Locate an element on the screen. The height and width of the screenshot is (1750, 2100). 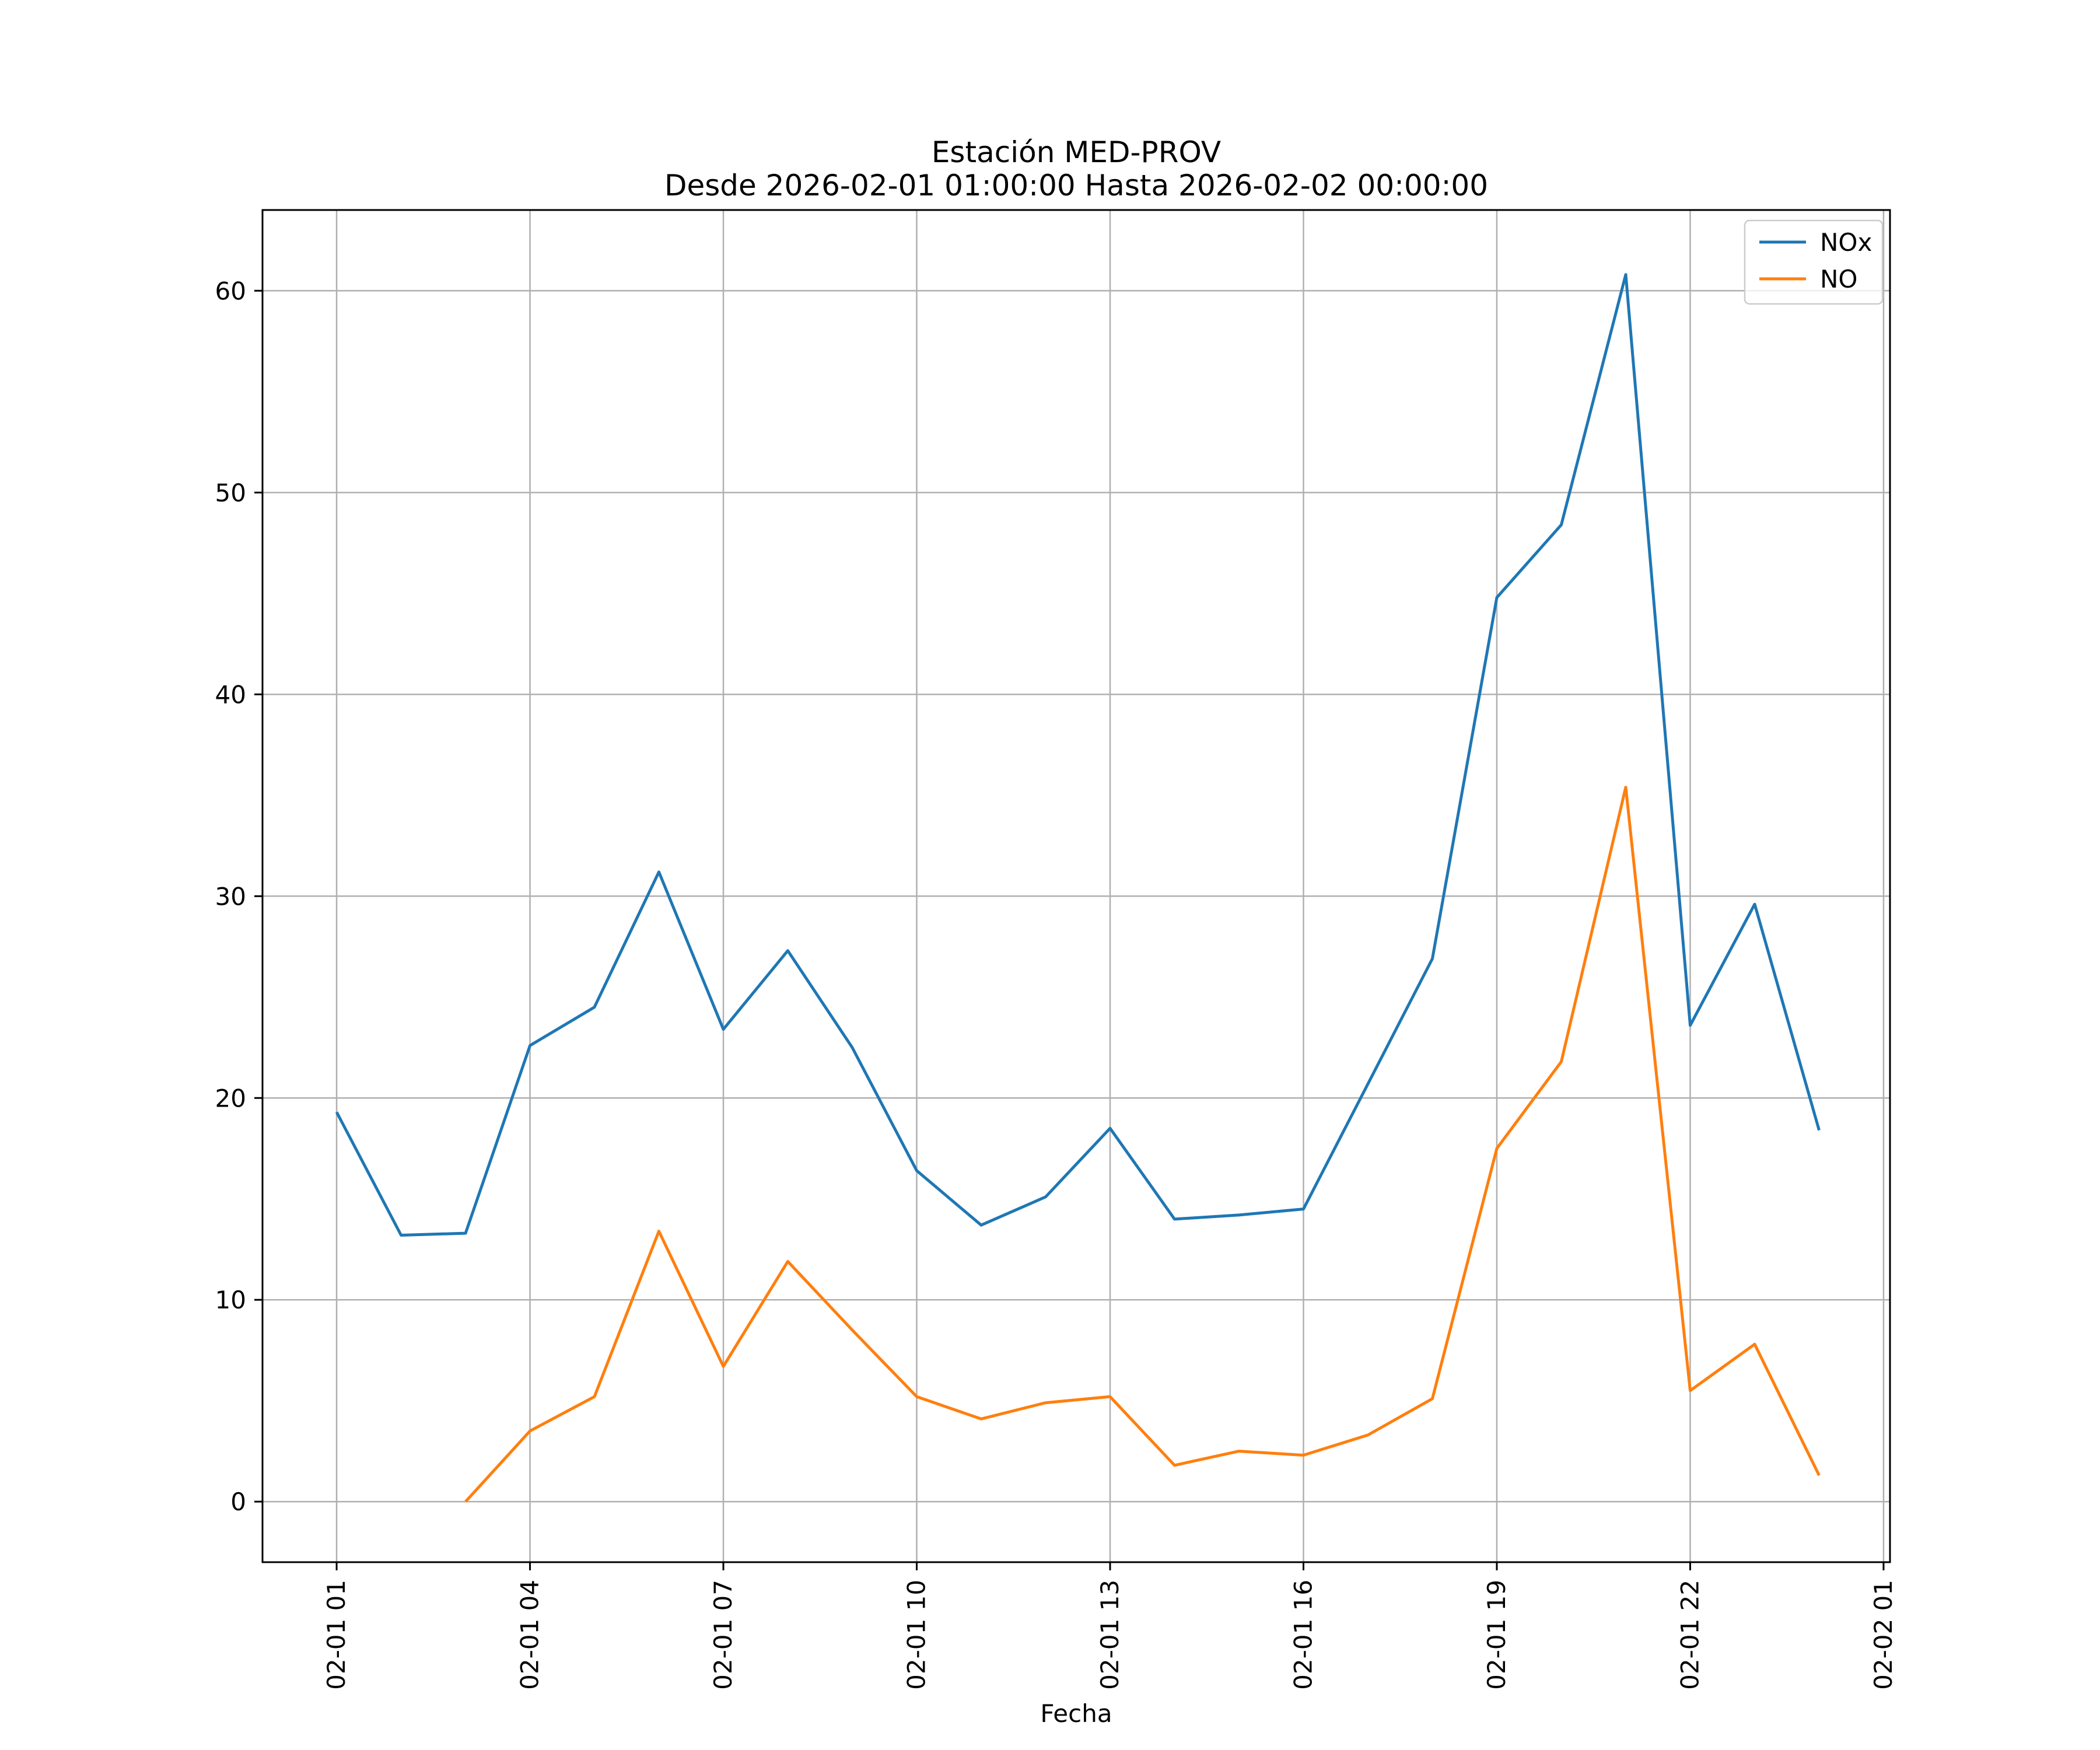
y-tick-label: 10 is located at coordinates (230, 1300).